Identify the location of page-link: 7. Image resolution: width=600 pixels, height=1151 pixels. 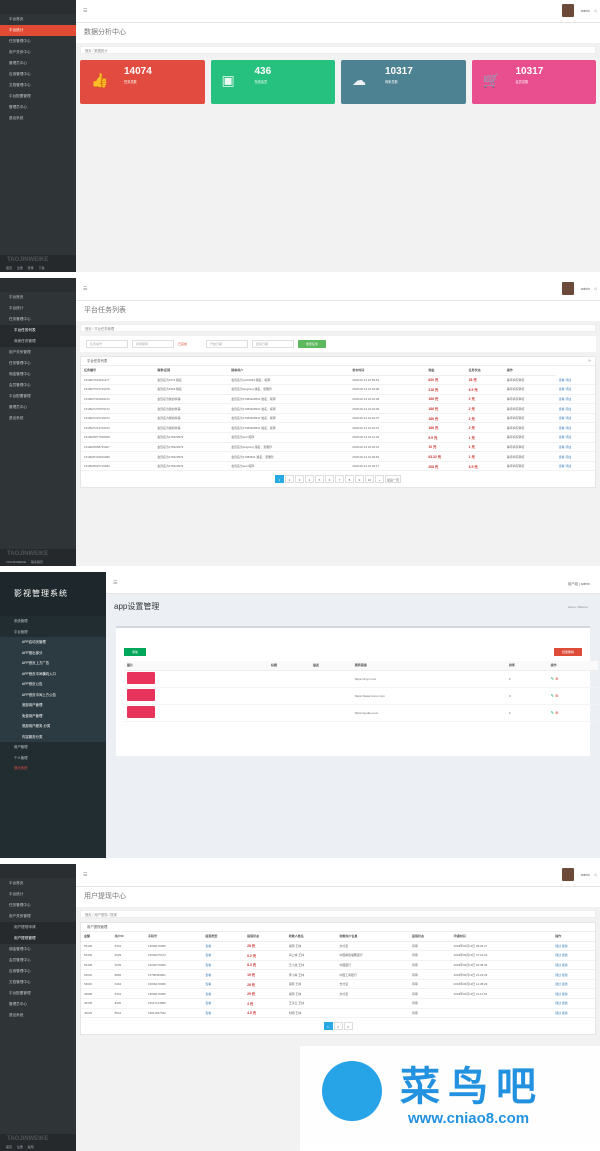
(339, 479).